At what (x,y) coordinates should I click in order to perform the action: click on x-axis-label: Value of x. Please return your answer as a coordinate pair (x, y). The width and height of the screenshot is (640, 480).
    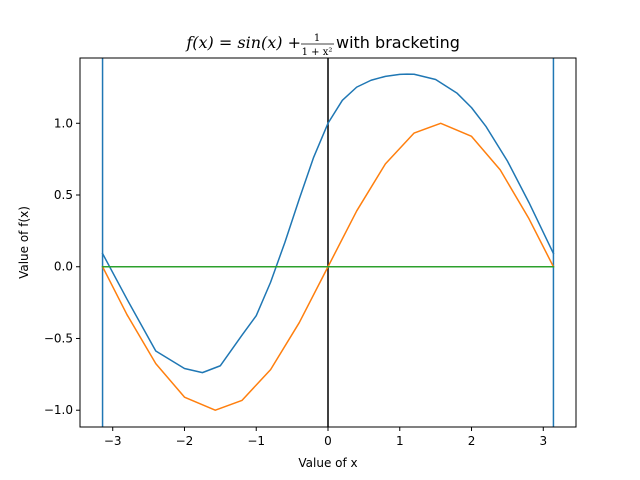
    Looking at the image, I should click on (327, 463).